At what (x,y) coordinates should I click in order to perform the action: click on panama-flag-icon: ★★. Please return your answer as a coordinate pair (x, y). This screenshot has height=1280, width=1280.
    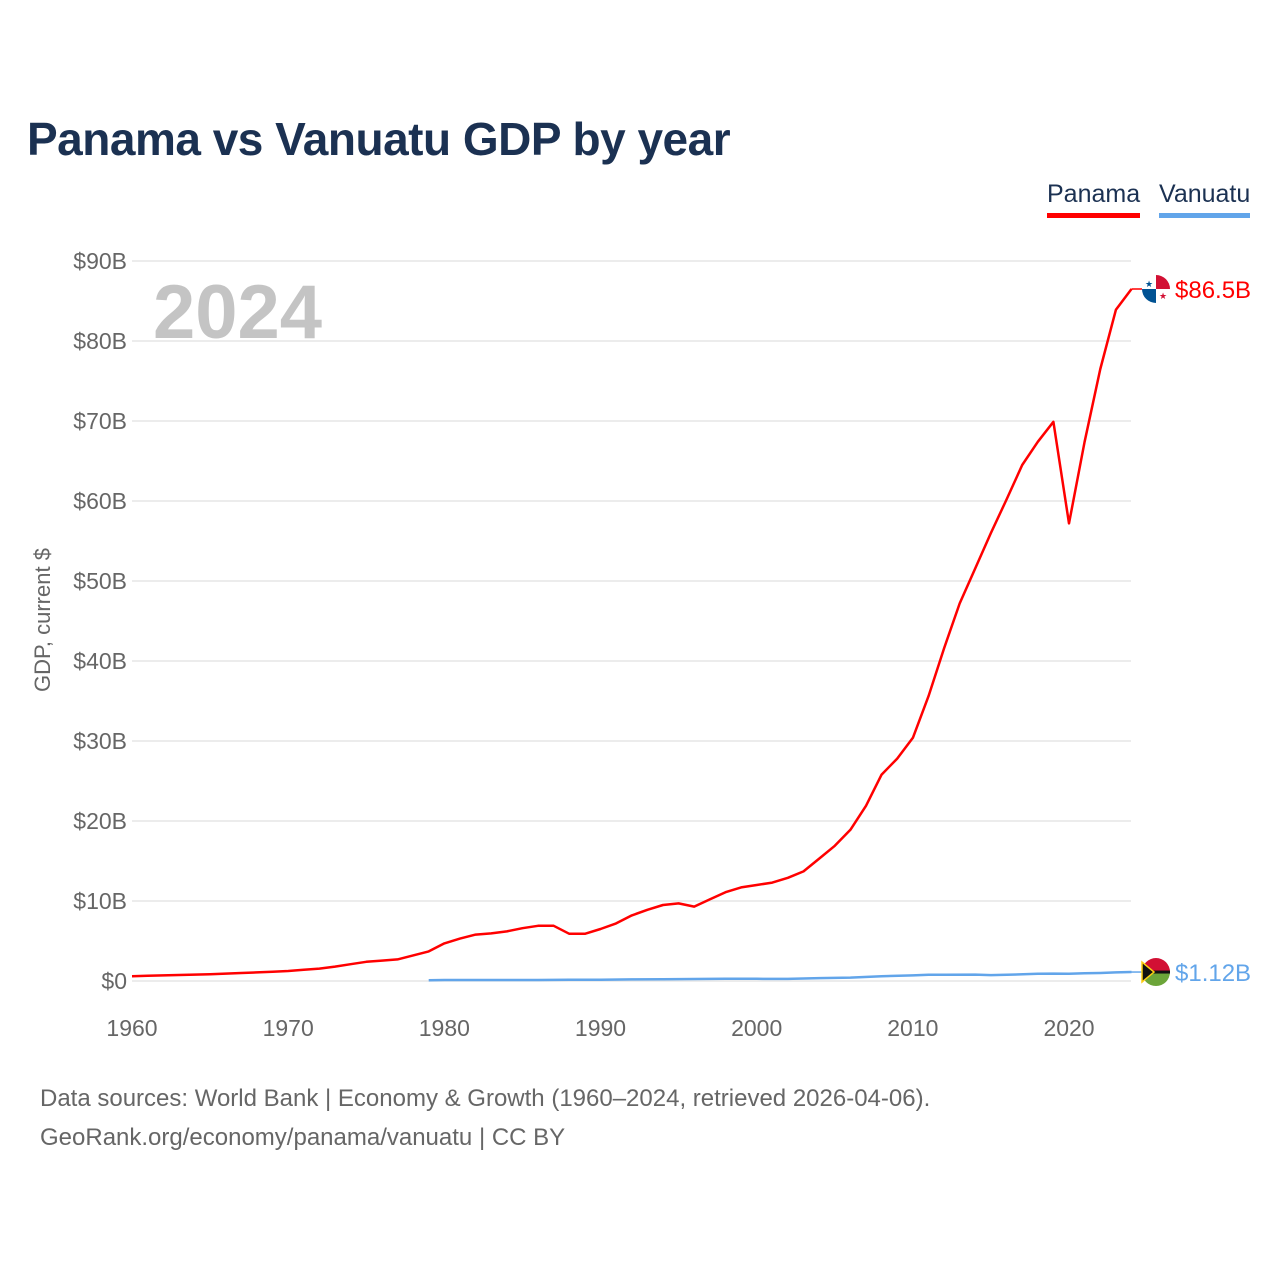
    Looking at the image, I should click on (1156, 289).